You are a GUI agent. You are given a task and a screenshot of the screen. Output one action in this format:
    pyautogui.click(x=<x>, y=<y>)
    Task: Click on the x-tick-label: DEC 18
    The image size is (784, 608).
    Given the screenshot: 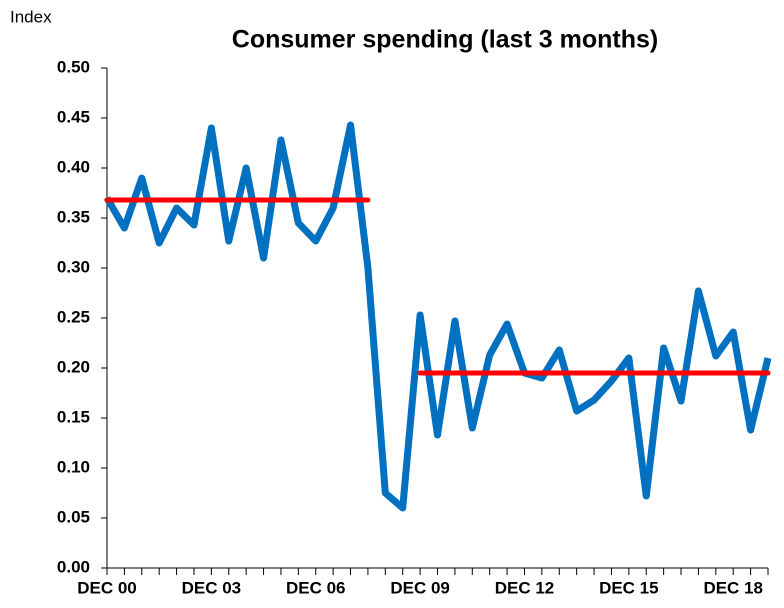 What is the action you would take?
    pyautogui.click(x=733, y=587)
    